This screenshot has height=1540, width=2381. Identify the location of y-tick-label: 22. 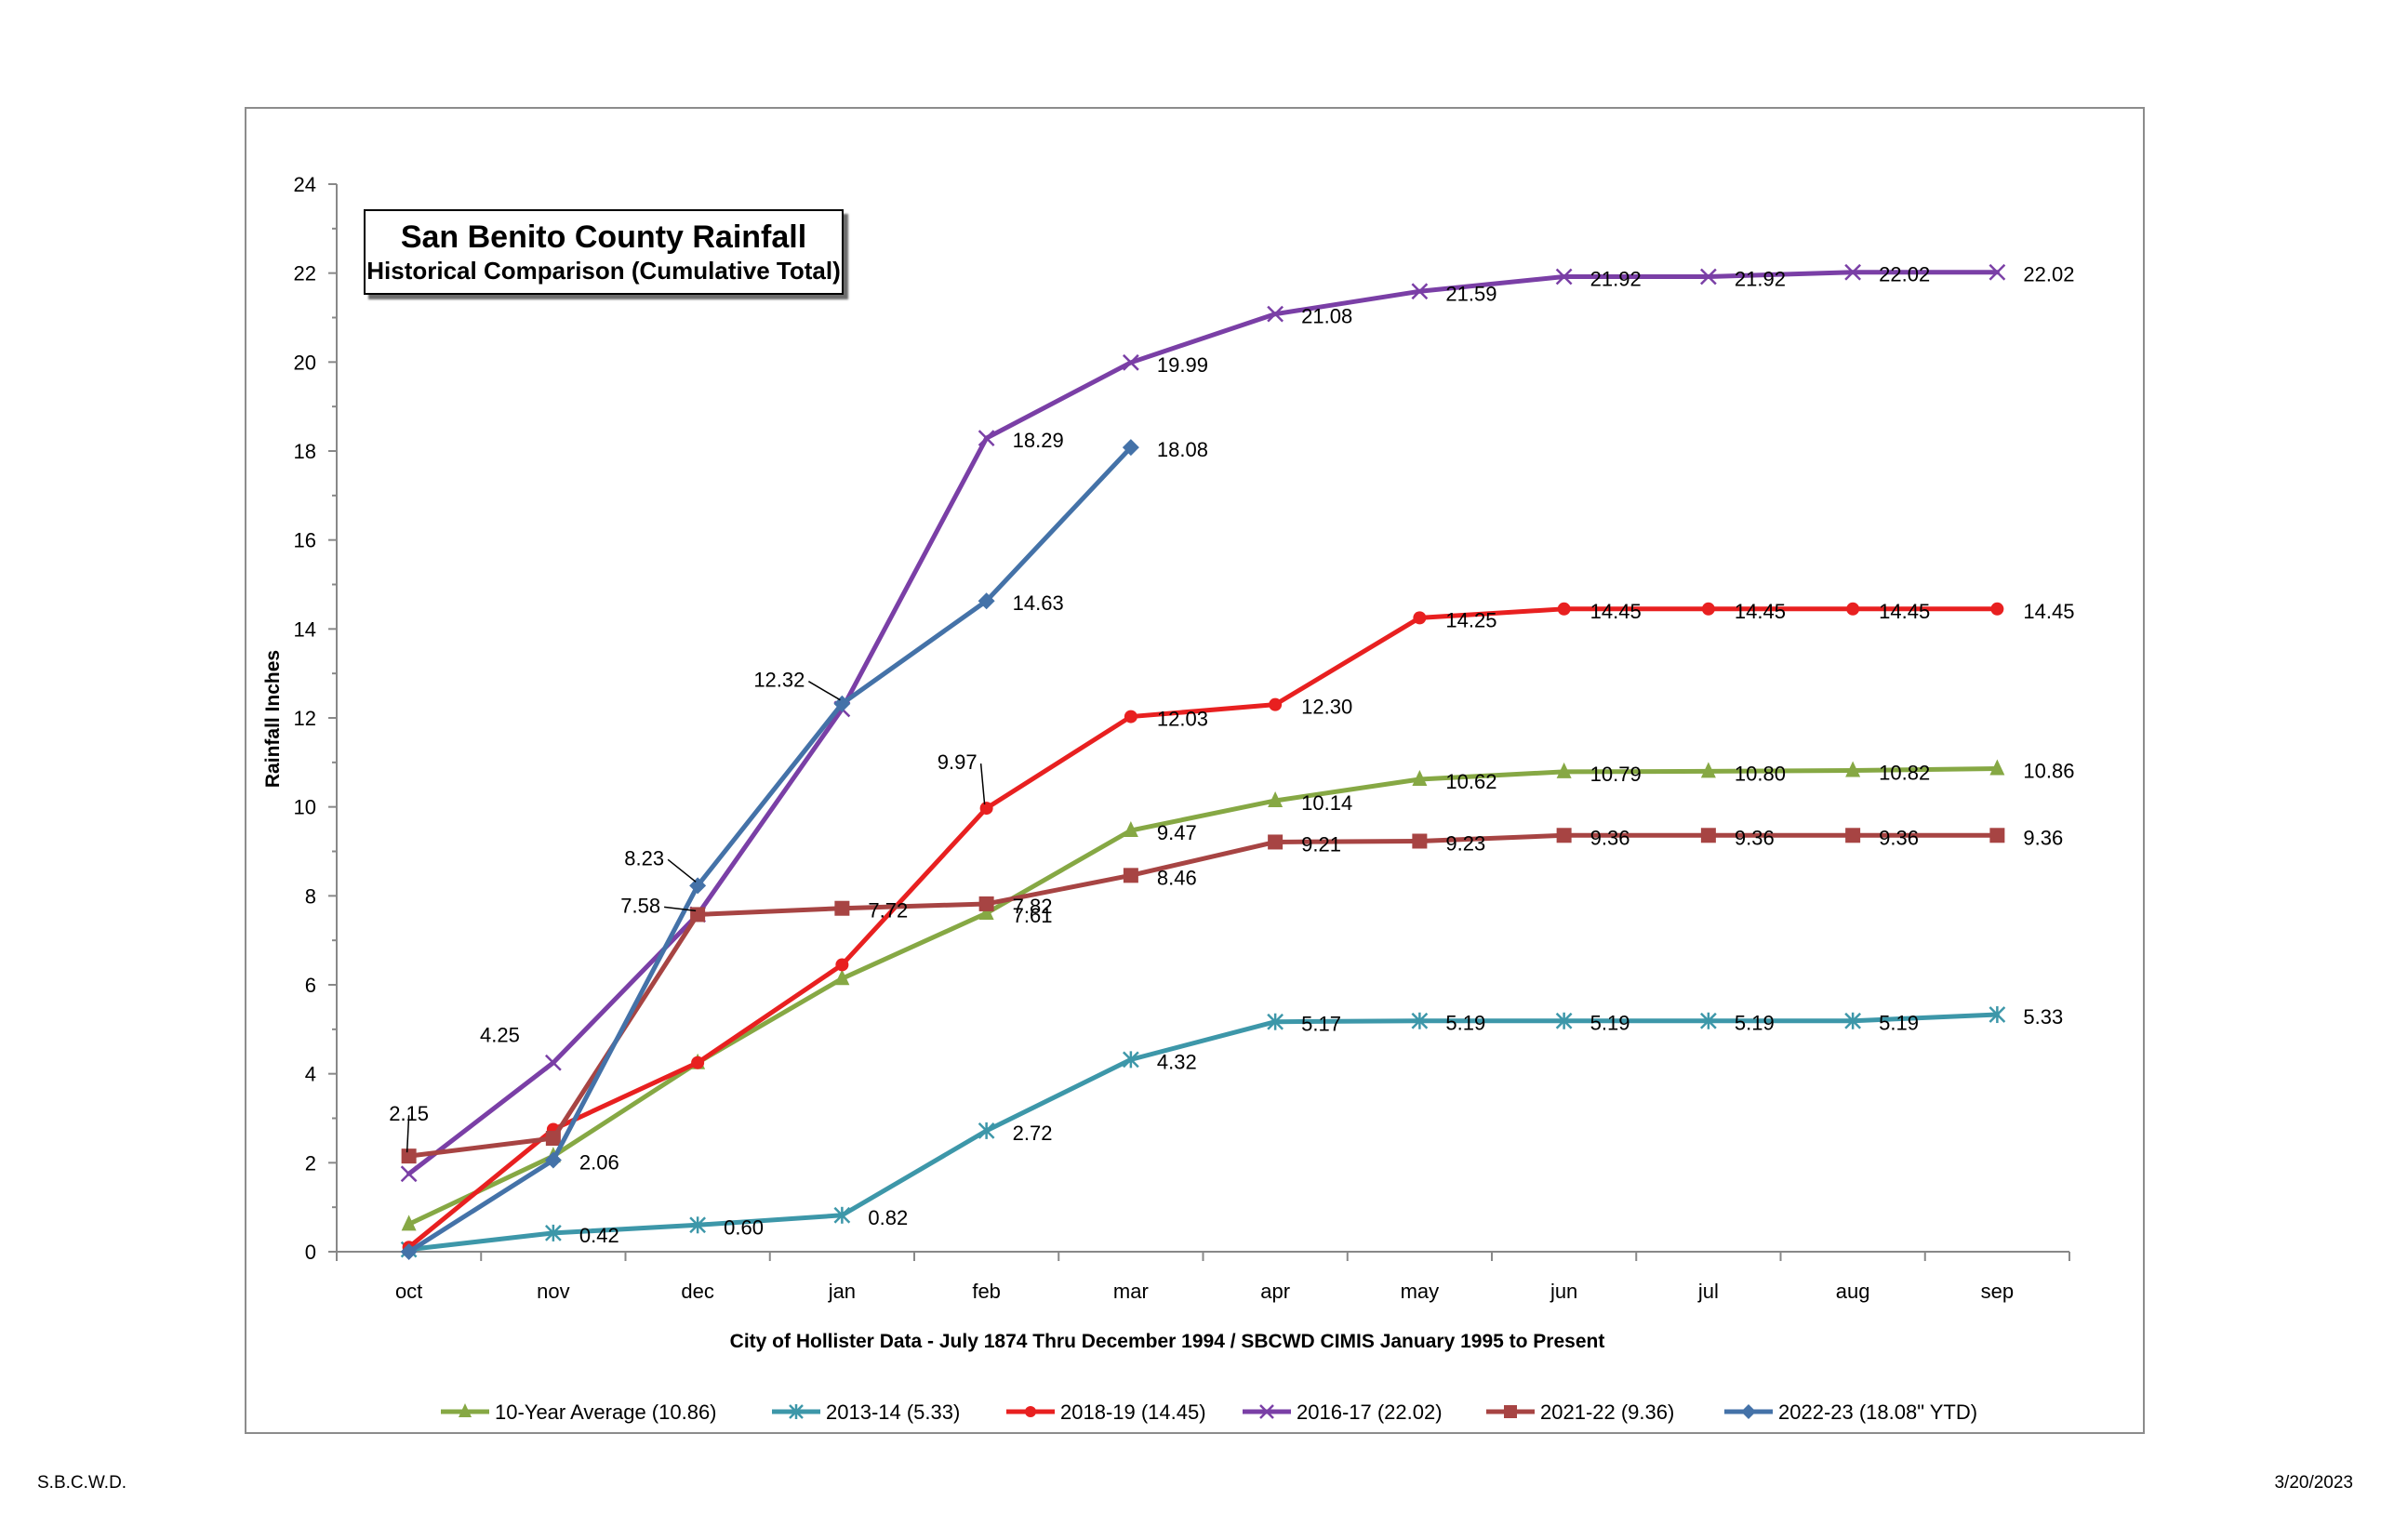
(305, 273).